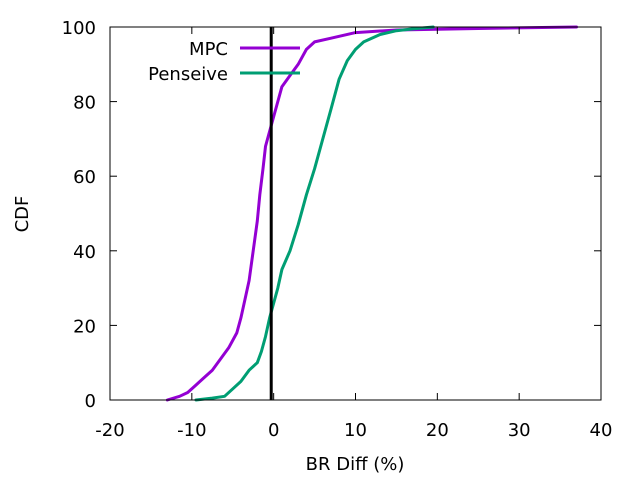 The height and width of the screenshot is (485, 640). What do you see at coordinates (90, 401) in the screenshot?
I see `y-tick-label: 0` at bounding box center [90, 401].